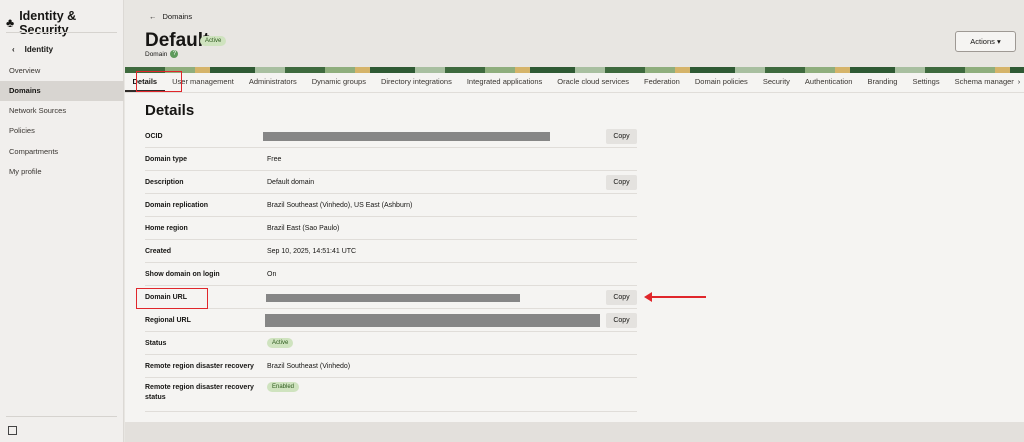 Image resolution: width=1024 pixels, height=442 pixels. Describe the element at coordinates (391, 228) in the screenshot. I see `detail-row: Home region Brazil East (Sao Paulo)` at that location.